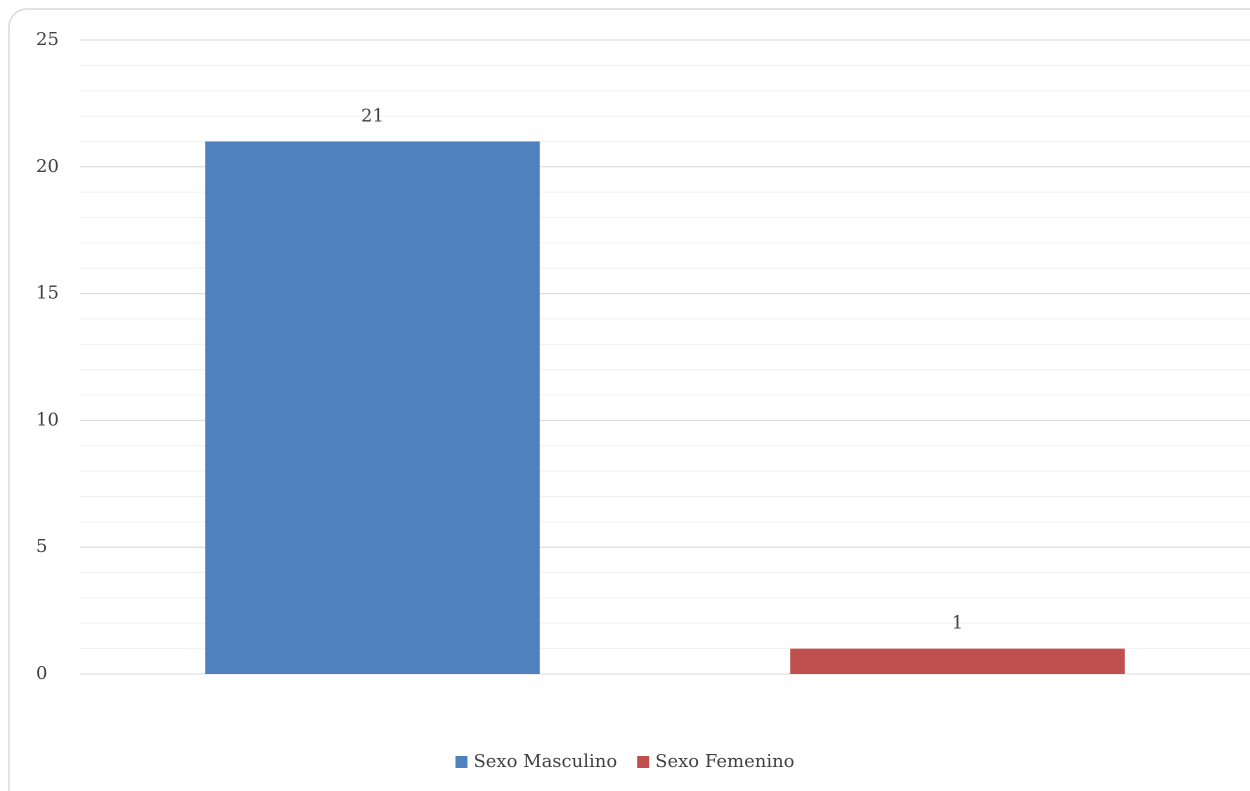  Describe the element at coordinates (41, 546) in the screenshot. I see `y-tick-label: 5` at that location.